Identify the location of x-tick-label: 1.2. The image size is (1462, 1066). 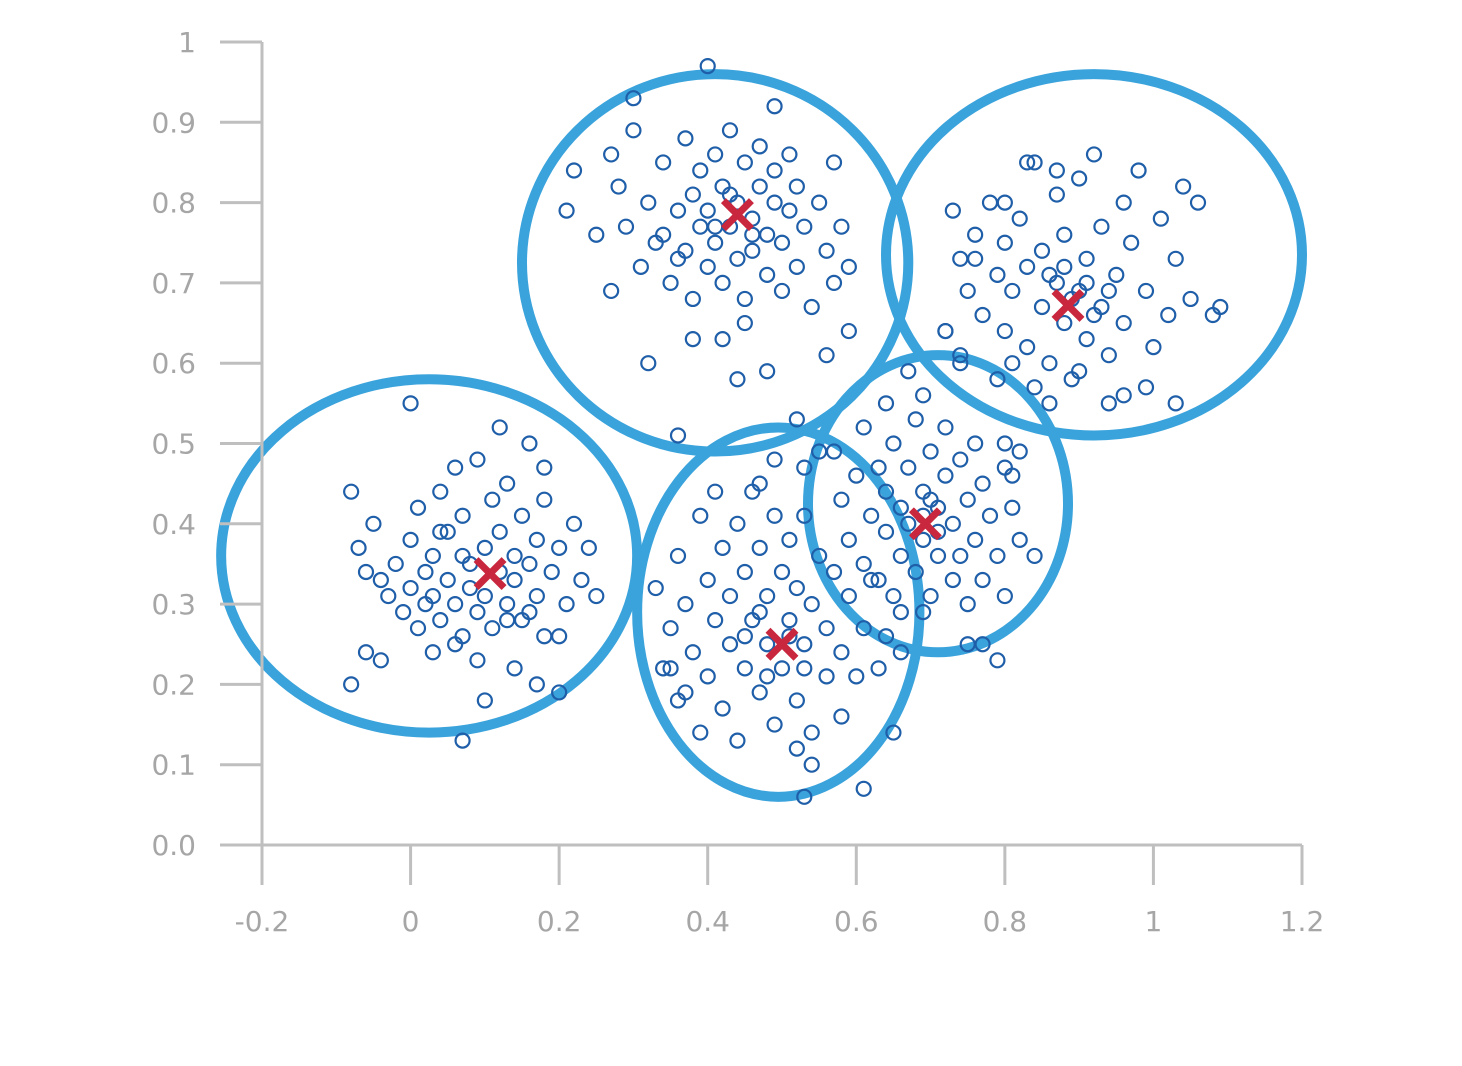
(1302, 921).